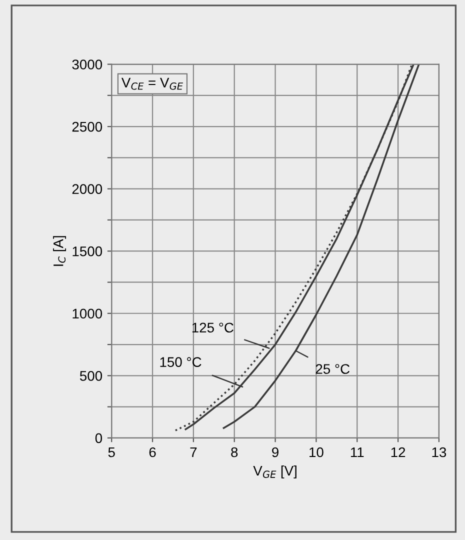  Describe the element at coordinates (234, 452) in the screenshot. I see `x-tick-label: 8` at that location.